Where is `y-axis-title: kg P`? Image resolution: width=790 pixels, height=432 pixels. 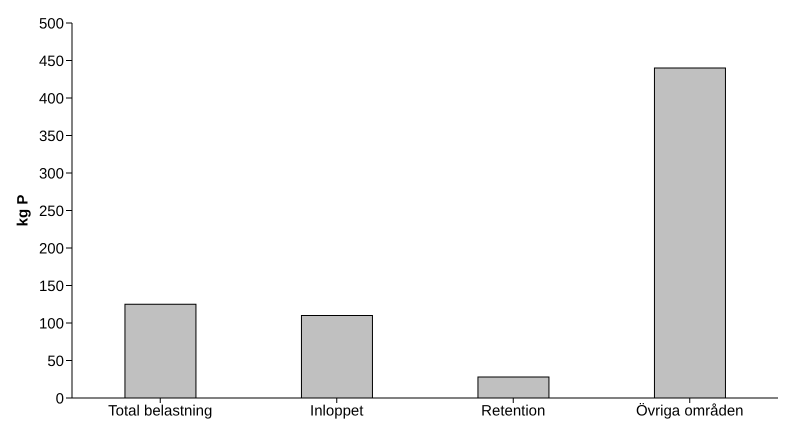 y-axis-title: kg P is located at coordinates (23, 210).